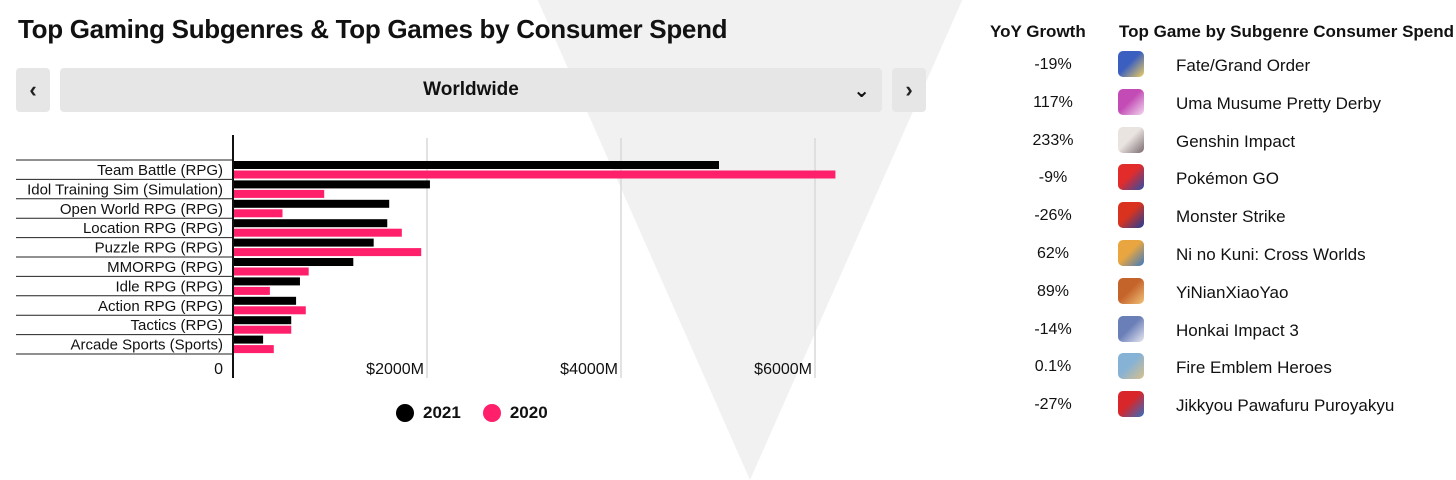  Describe the element at coordinates (159, 248) in the screenshot. I see `category-label: Puzzle RPG (RPG)` at that location.